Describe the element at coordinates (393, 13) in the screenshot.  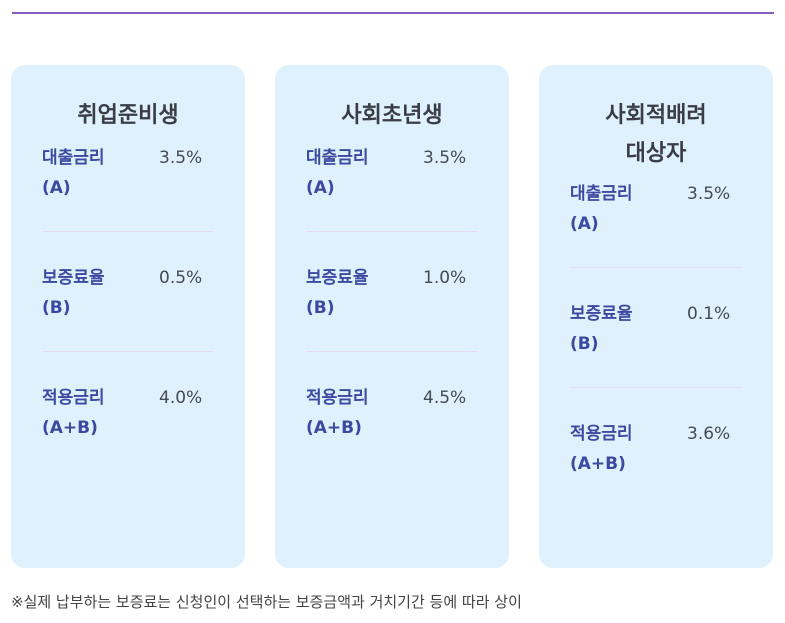
I see `top-divider` at that location.